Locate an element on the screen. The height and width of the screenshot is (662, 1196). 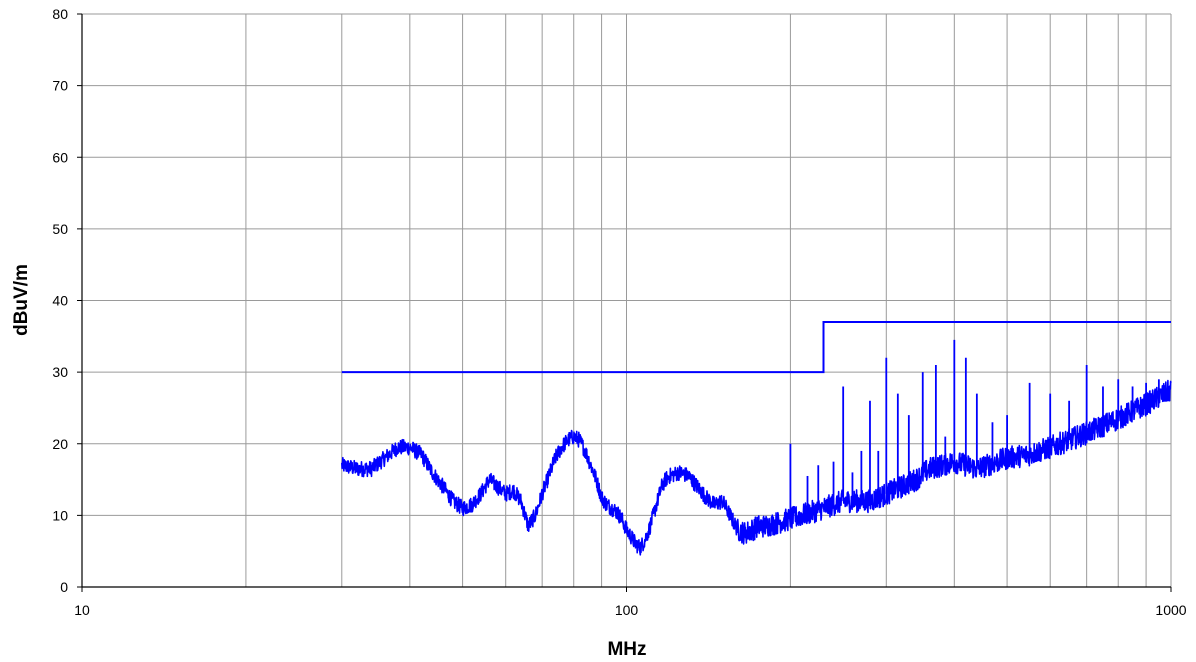
y-tick-label: 0 is located at coordinates (64, 587).